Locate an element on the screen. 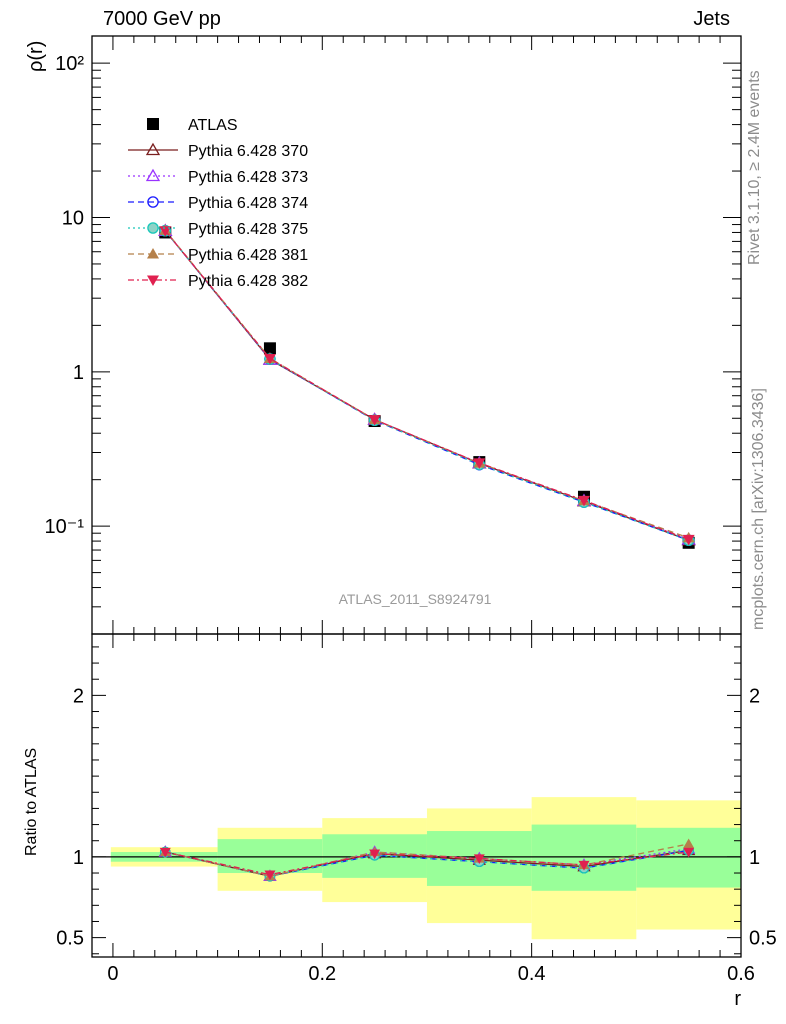 This screenshot has height=1024, width=786. ratio-y-tick-label: 1 is located at coordinates (78, 858).